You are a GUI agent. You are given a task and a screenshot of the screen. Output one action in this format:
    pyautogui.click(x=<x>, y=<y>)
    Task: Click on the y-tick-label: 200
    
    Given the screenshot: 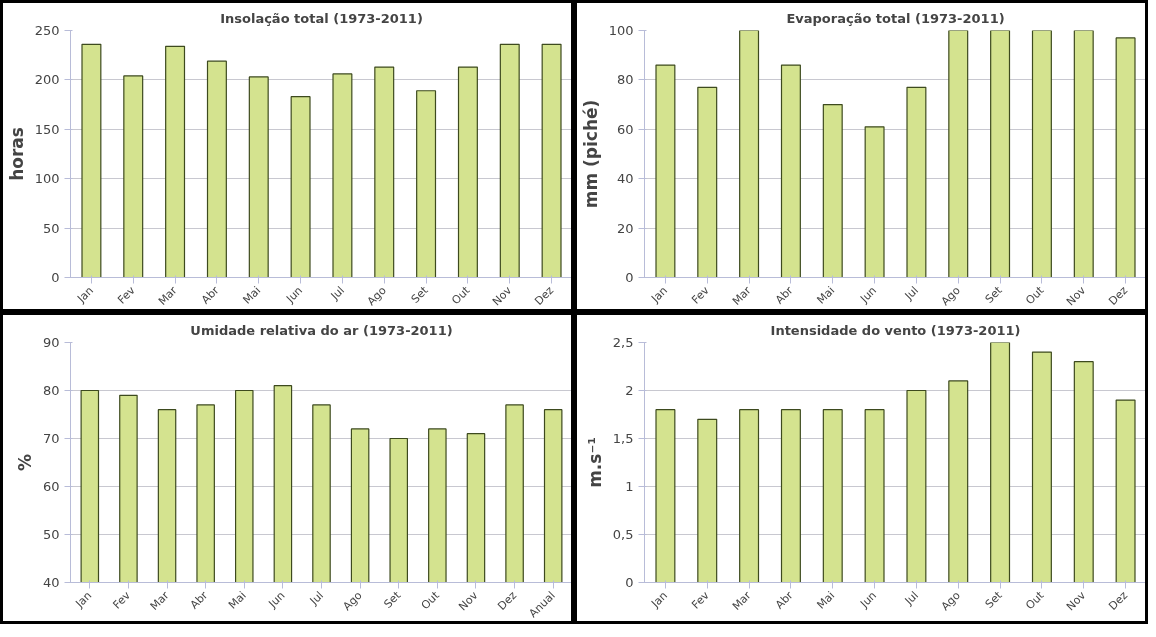 What is the action you would take?
    pyautogui.click(x=47, y=80)
    